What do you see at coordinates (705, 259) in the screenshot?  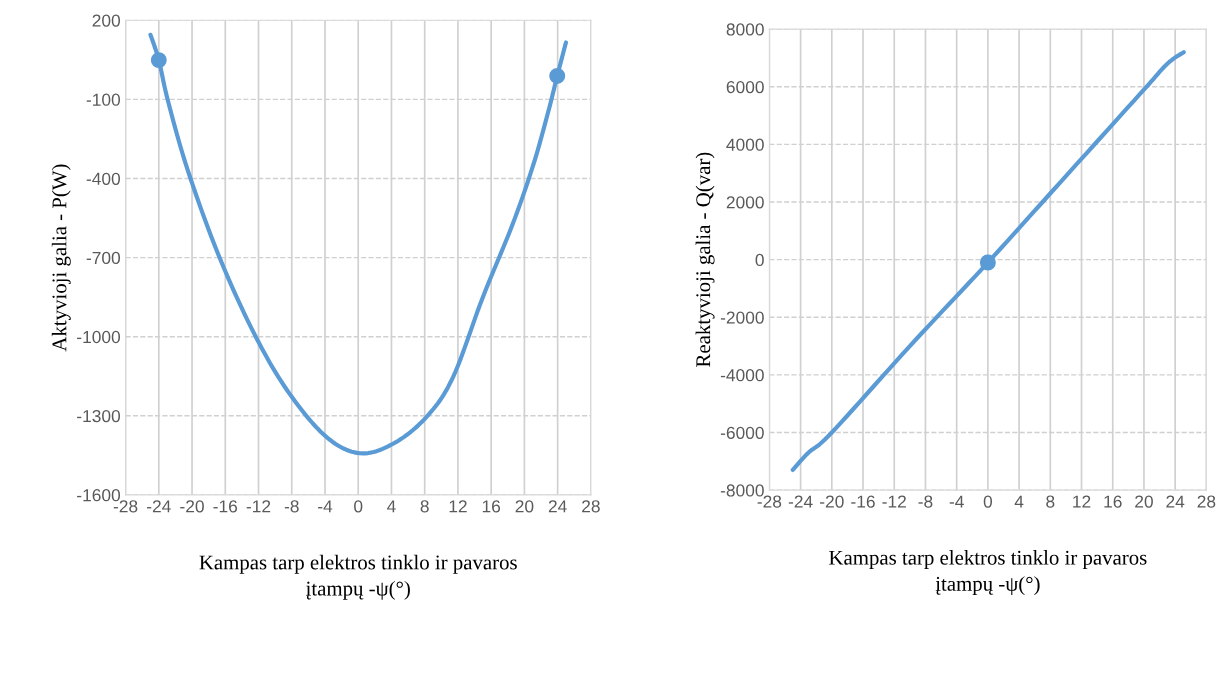 I see `y-axis-title: Reaktyvioji galia - Q(var)` at bounding box center [705, 259].